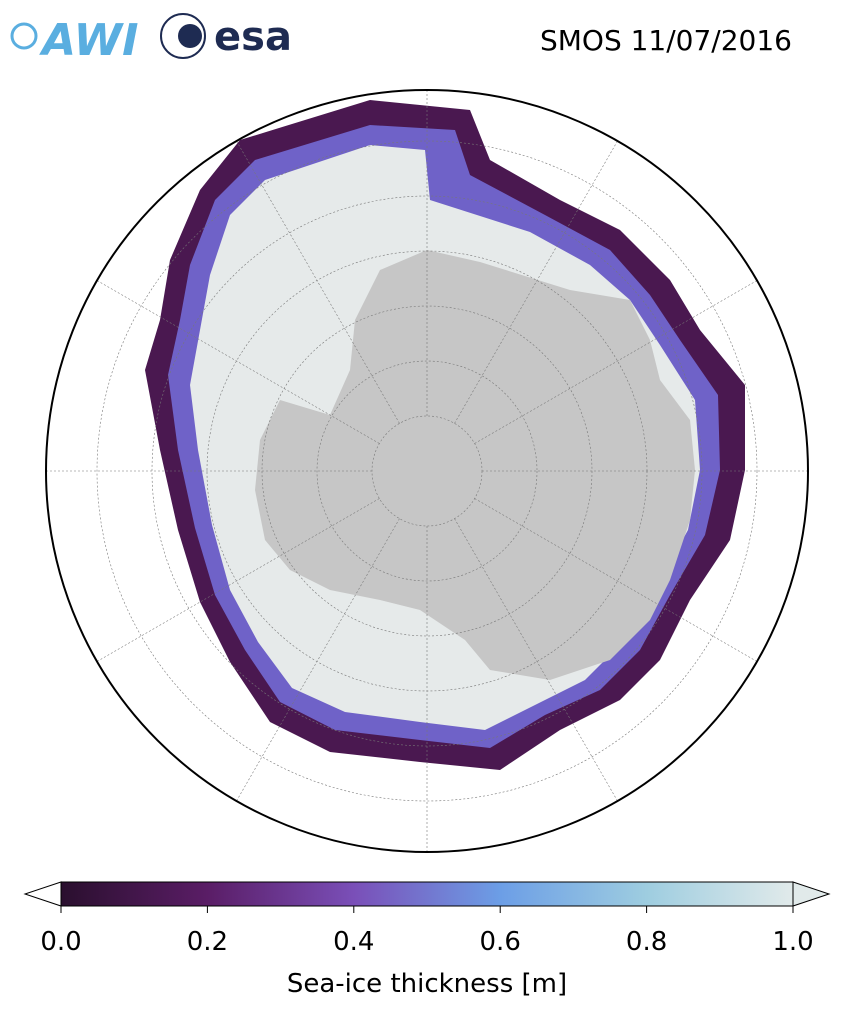 This screenshot has height=1026, width=854. I want to click on colorbar-label: Sea-ice thickness [m], so click(427, 984).